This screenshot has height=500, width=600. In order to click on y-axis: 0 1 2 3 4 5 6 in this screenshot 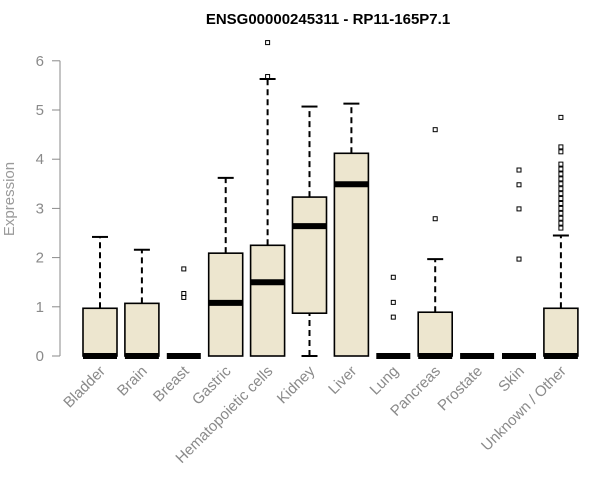, I will do `click(48, 209)`.